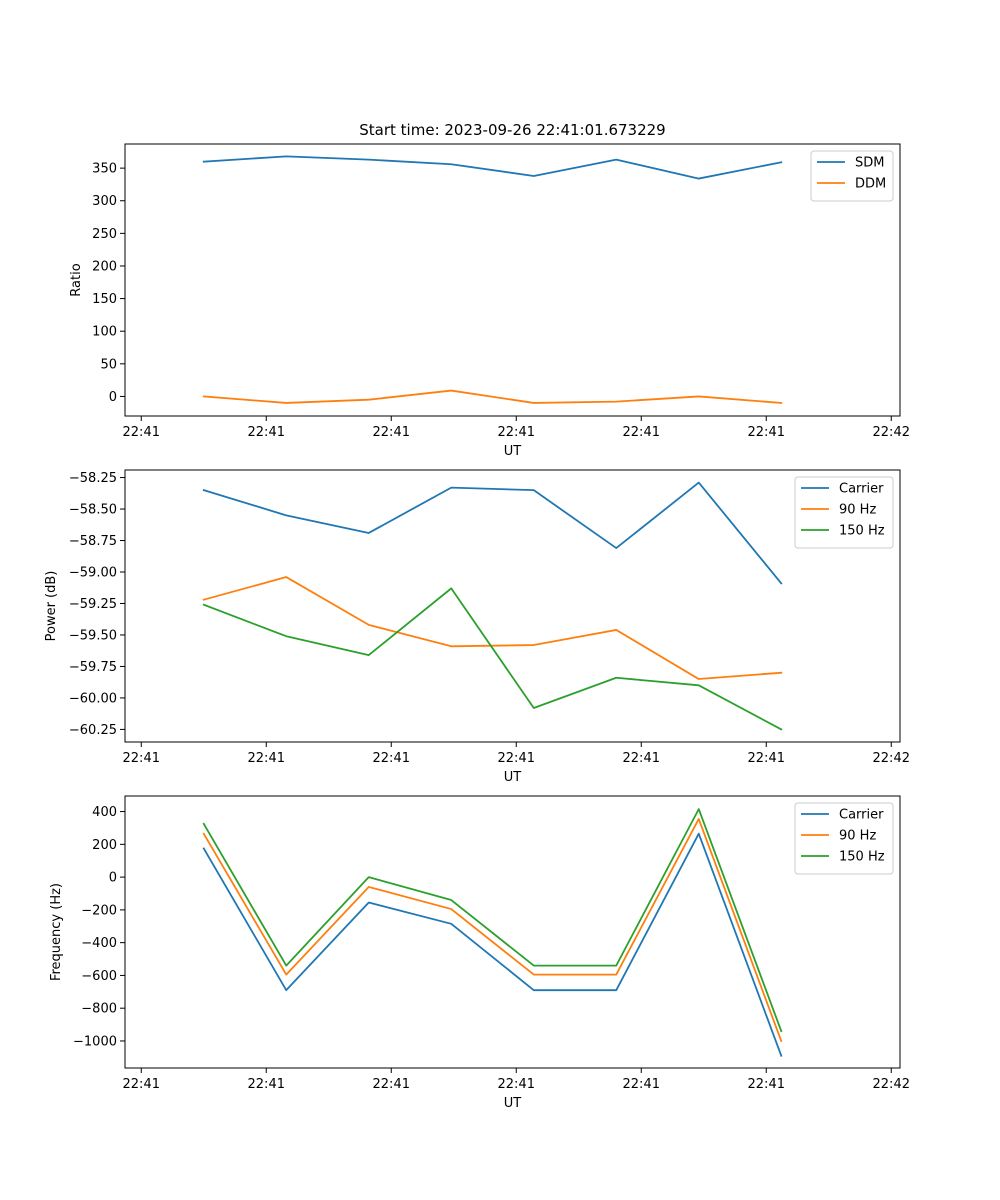 The image size is (1000, 1200). I want to click on frequency-y-tick-label: −400, so click(99, 943).